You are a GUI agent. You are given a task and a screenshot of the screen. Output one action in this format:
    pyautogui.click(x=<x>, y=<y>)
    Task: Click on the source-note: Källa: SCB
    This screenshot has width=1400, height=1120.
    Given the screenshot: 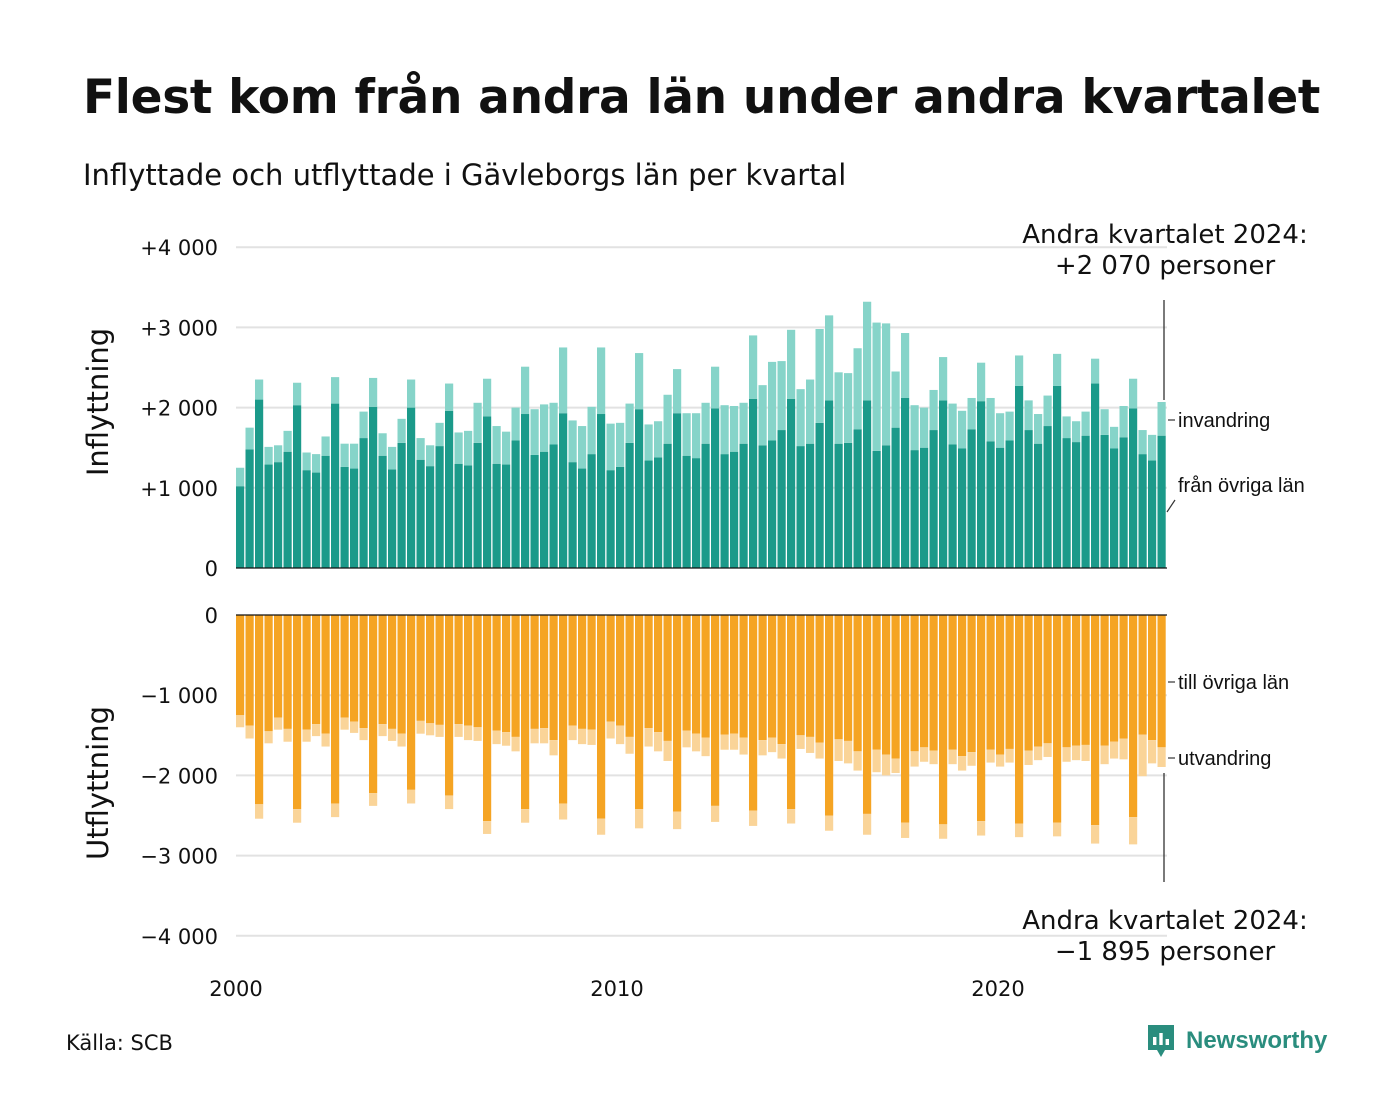 What is the action you would take?
    pyautogui.click(x=119, y=1043)
    